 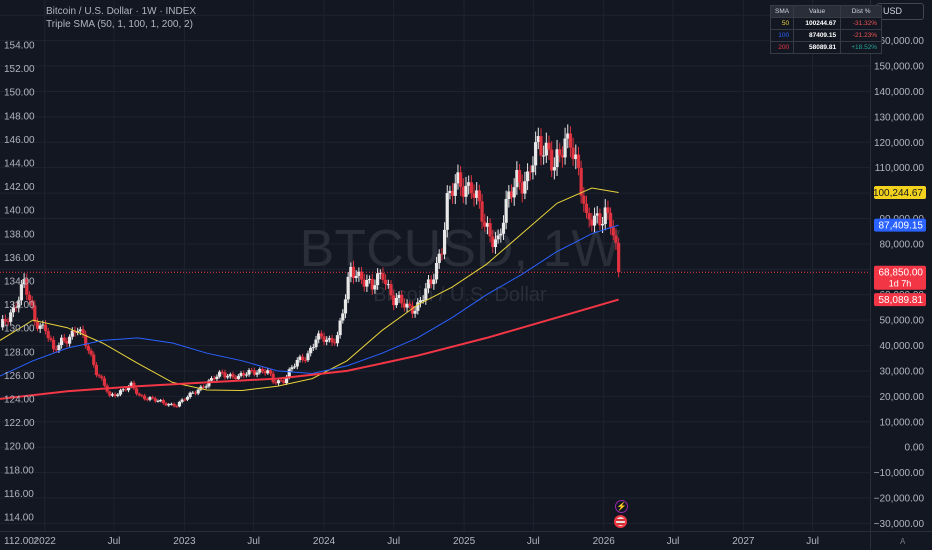 What do you see at coordinates (464, 541) in the screenshot?
I see `time-axis-tick: 2025` at bounding box center [464, 541].